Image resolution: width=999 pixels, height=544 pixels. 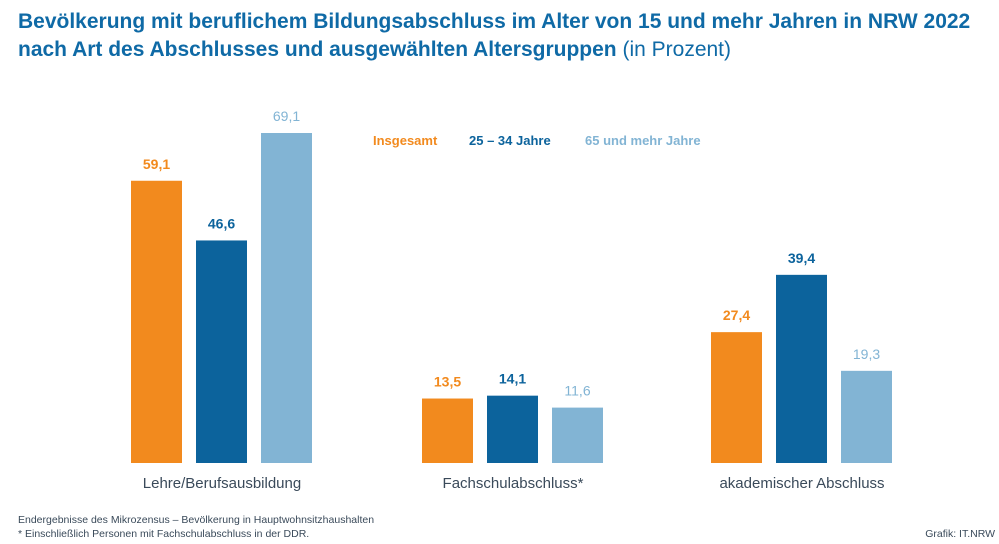 I want to click on legend-entry: Insgesamt, so click(x=405, y=140).